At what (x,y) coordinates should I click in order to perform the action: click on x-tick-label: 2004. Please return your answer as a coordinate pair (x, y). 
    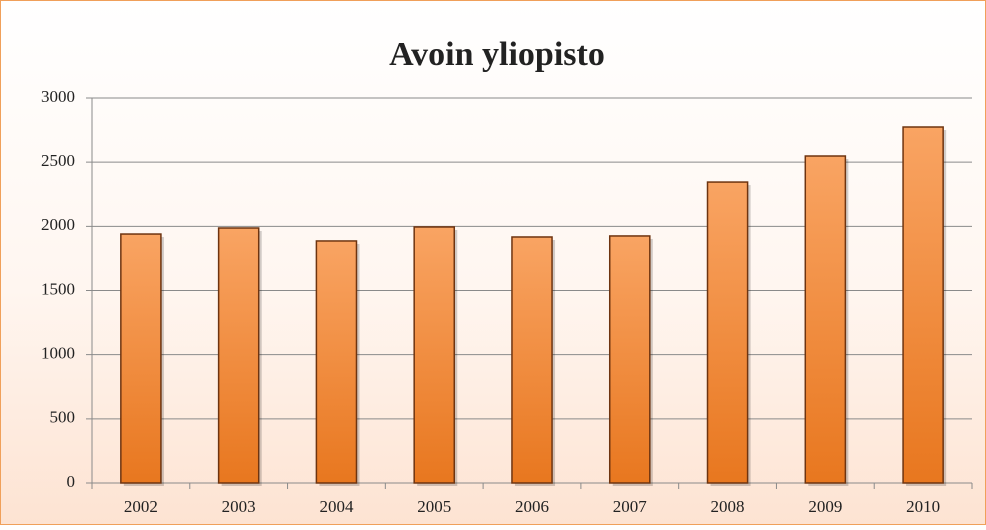
    Looking at the image, I should click on (336, 506).